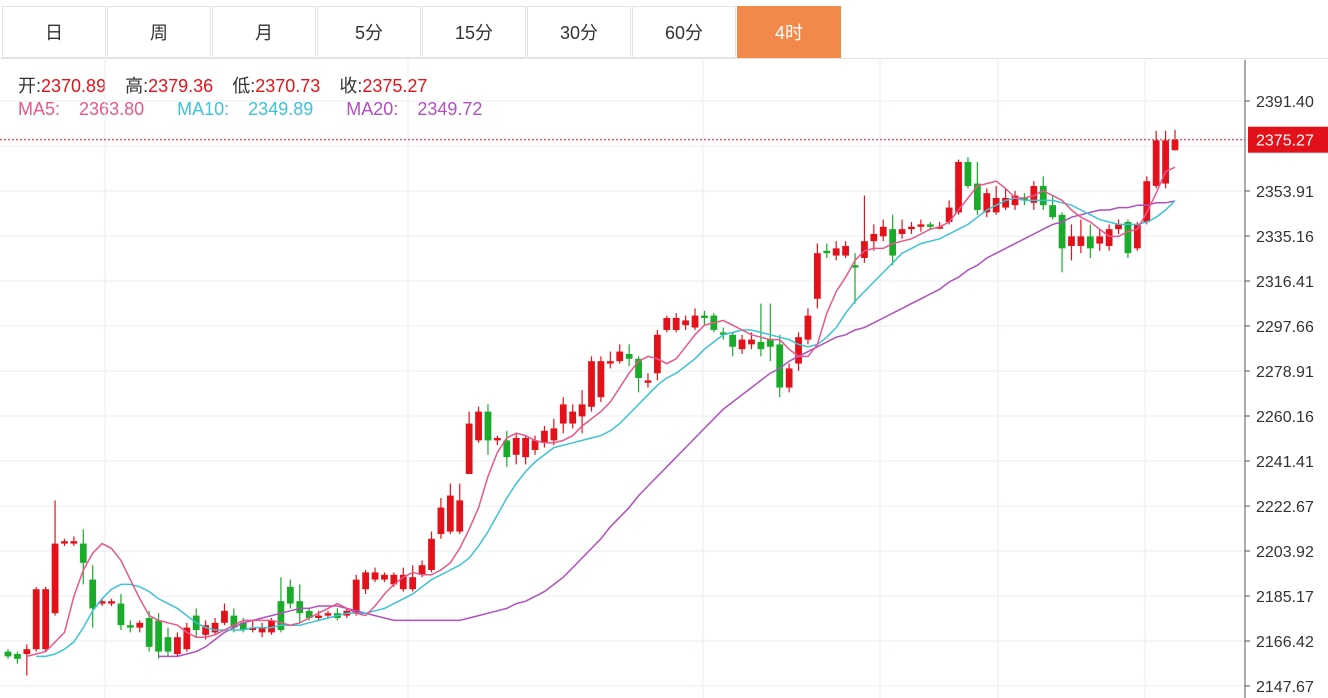  What do you see at coordinates (203, 109) in the screenshot?
I see `ma10-label: MA10:` at bounding box center [203, 109].